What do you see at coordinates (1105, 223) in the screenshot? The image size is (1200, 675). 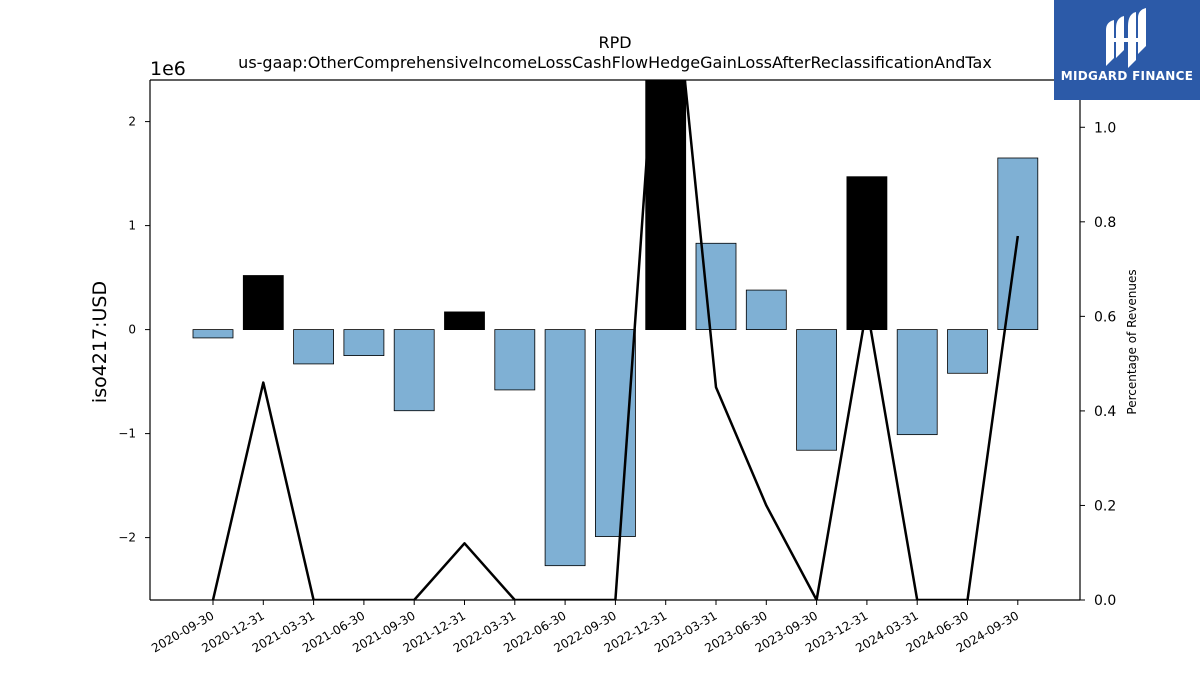 I see `y2-tick-label: 0.8` at bounding box center [1105, 223].